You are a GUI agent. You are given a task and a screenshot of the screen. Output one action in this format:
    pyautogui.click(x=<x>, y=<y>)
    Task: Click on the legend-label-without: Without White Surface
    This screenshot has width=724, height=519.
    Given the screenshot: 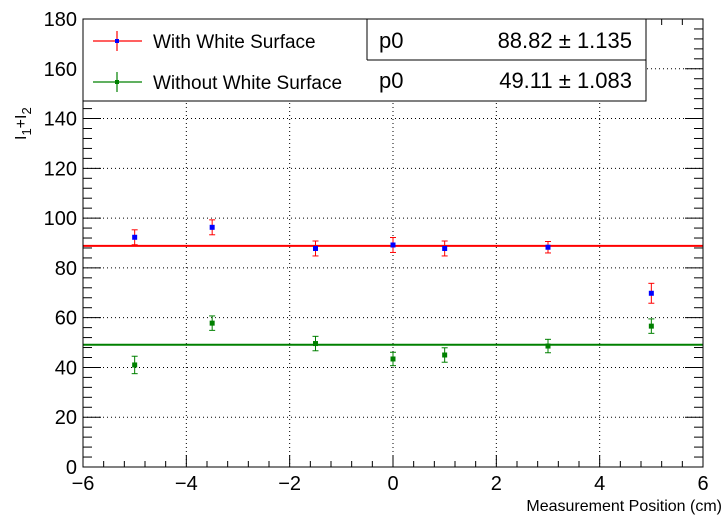 What is the action you would take?
    pyautogui.click(x=247, y=83)
    